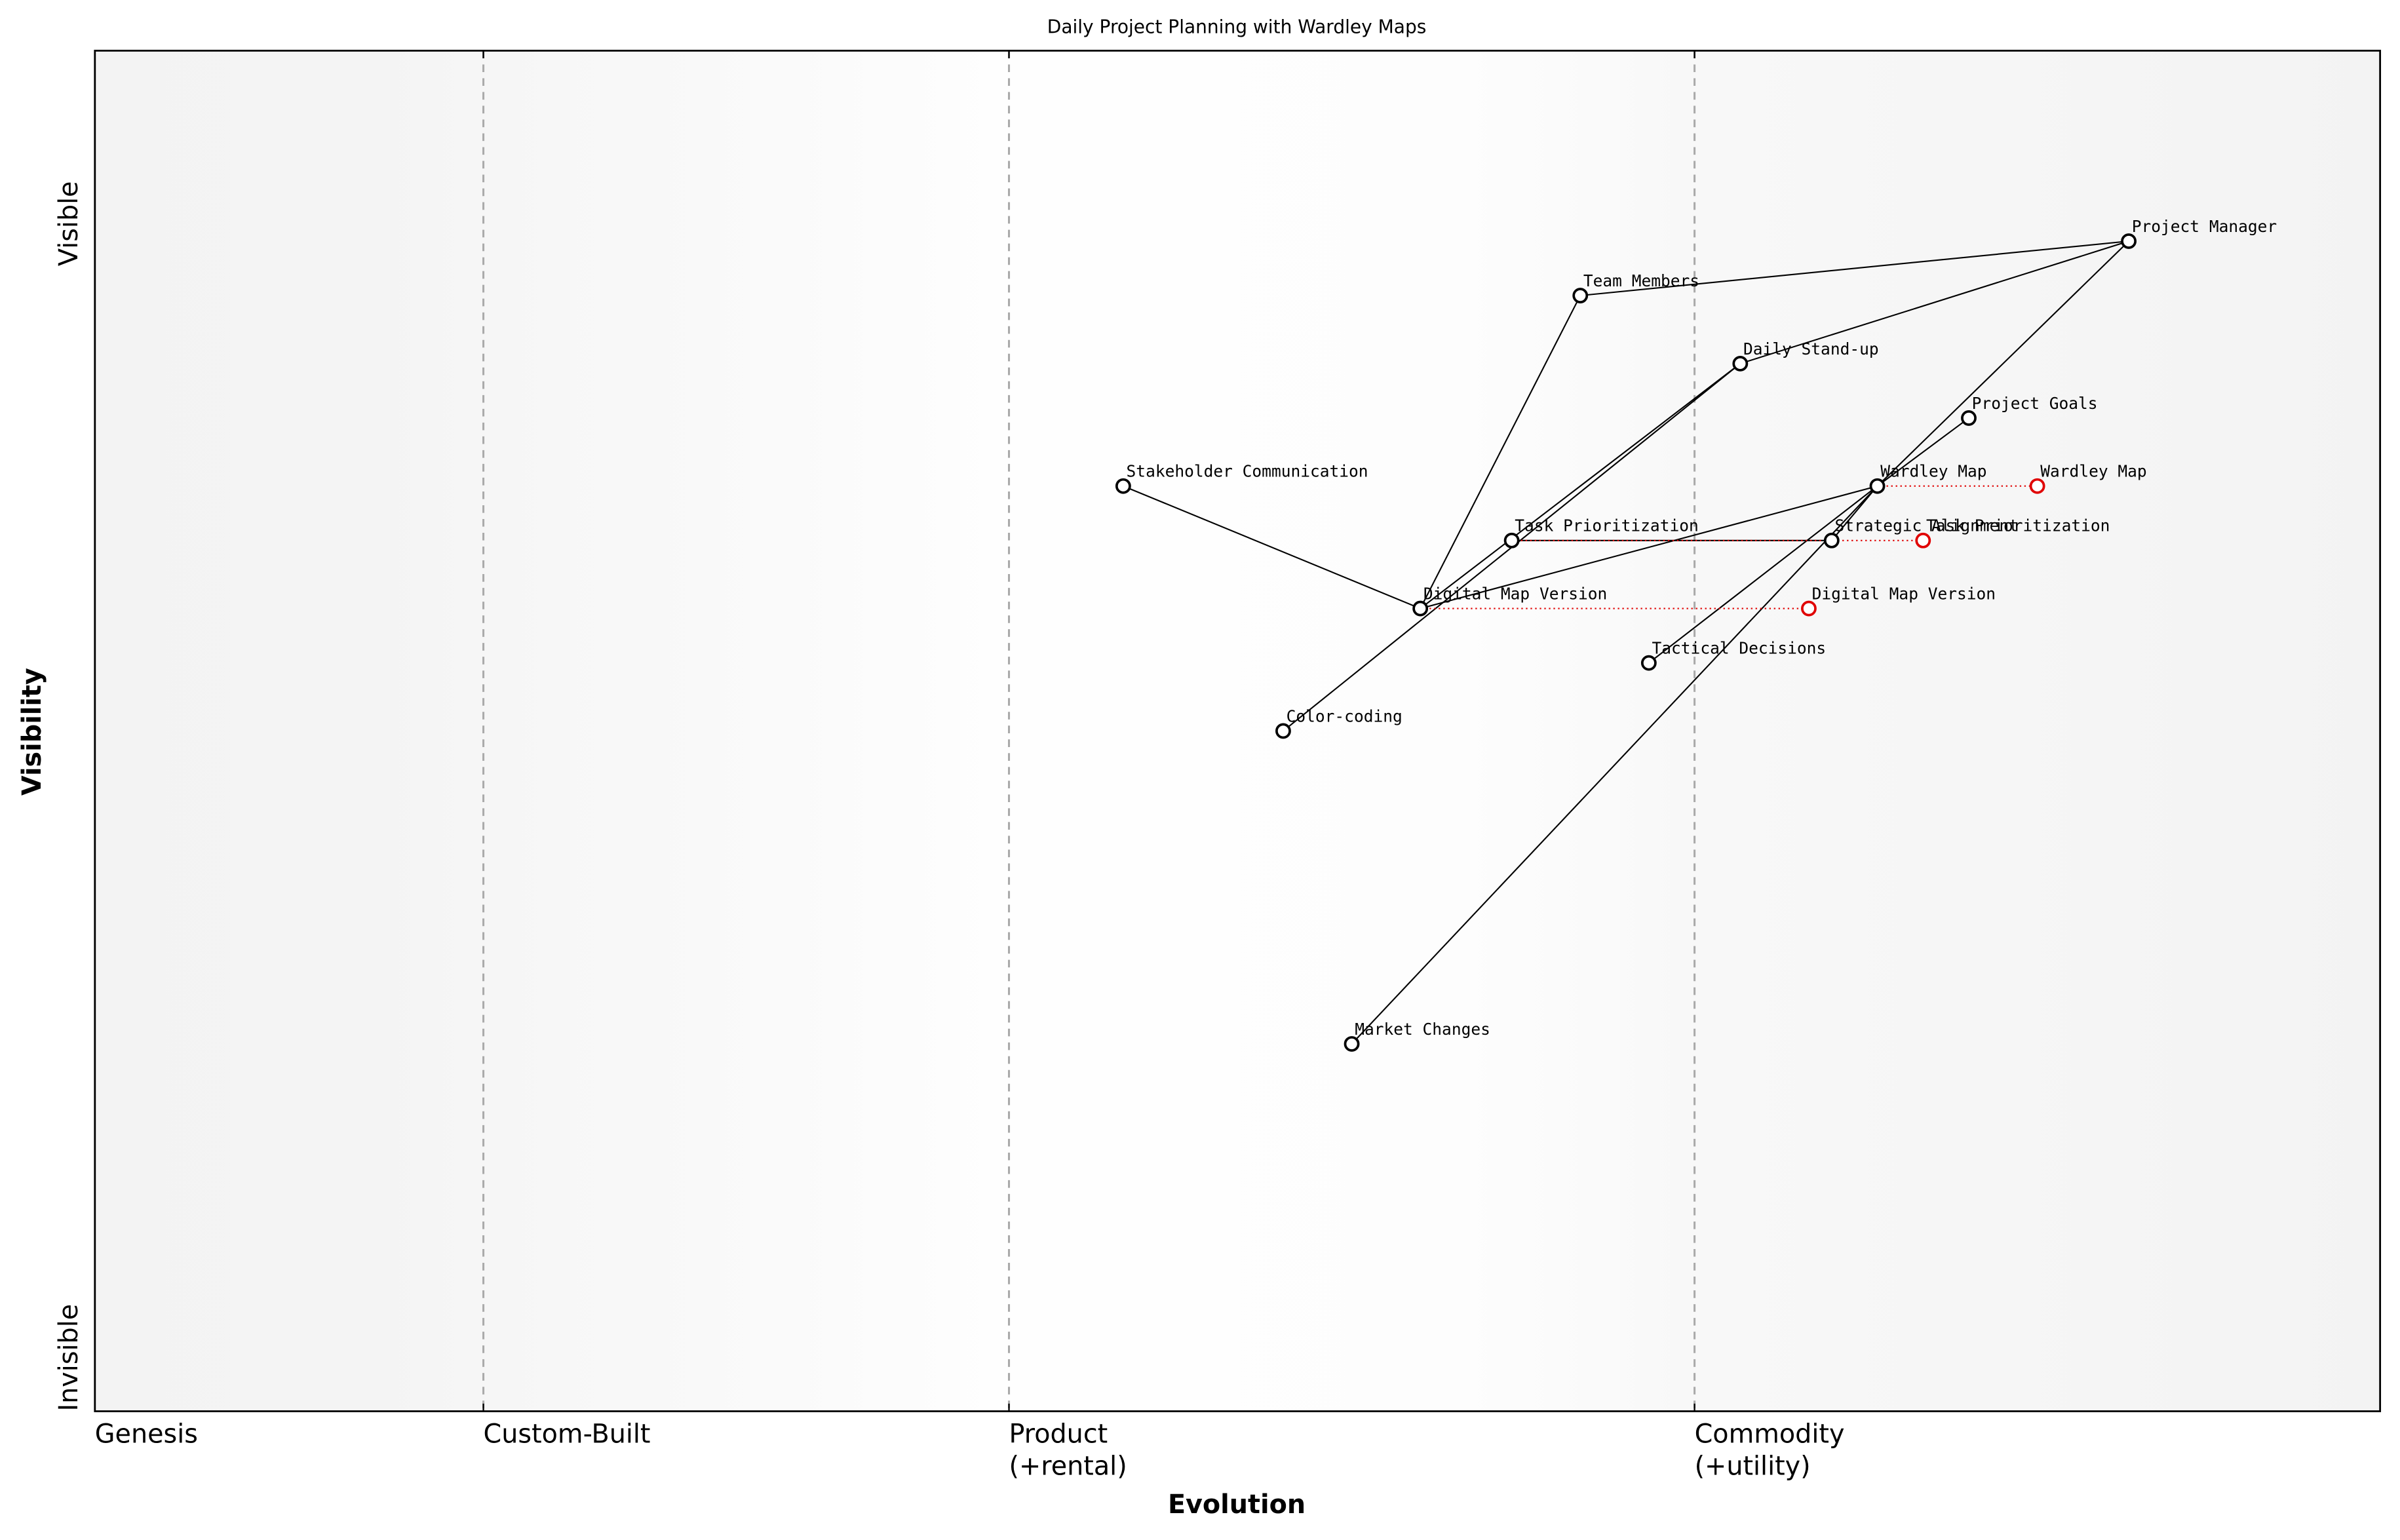  What do you see at coordinates (1641, 280) in the screenshot?
I see `component-label: Team Members` at bounding box center [1641, 280].